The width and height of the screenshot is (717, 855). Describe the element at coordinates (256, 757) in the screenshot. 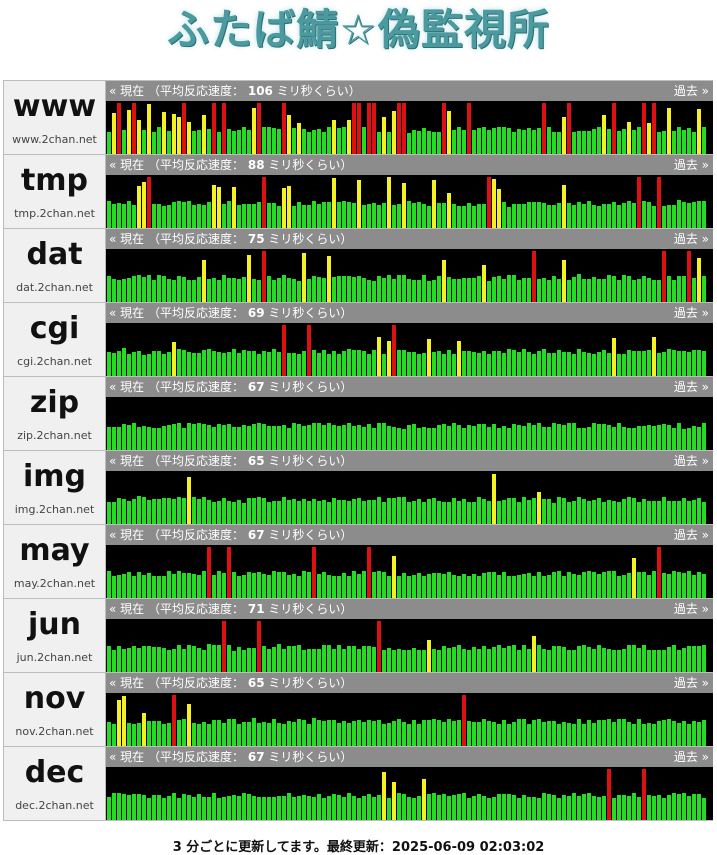

I see `avg-response-ms: 67` at that location.